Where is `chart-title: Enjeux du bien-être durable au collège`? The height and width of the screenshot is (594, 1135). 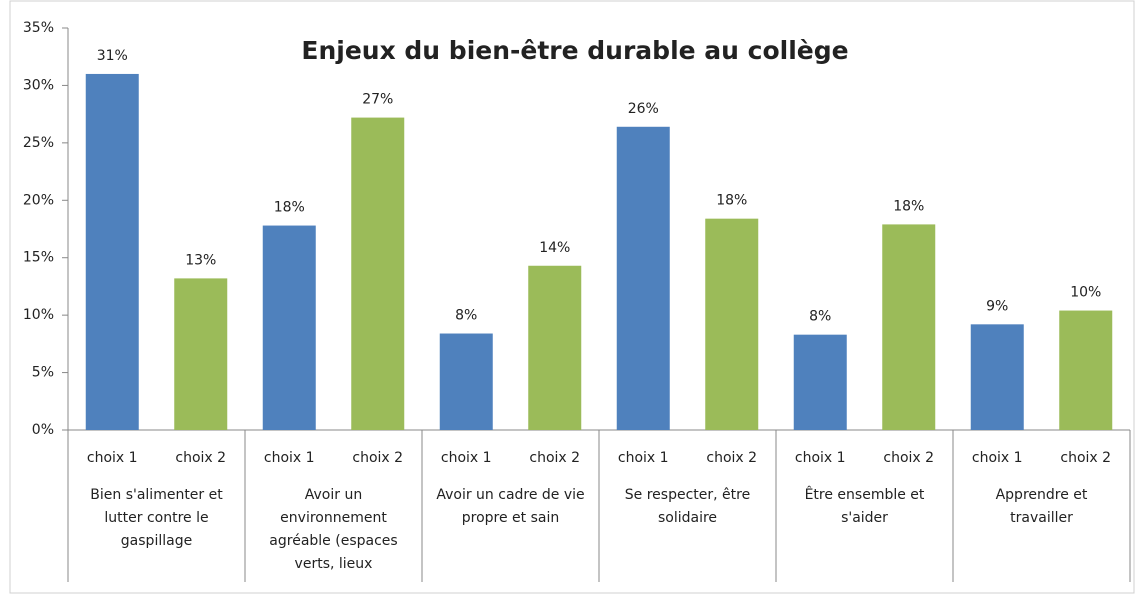 chart-title: Enjeux du bien-être durable au collège is located at coordinates (574, 50).